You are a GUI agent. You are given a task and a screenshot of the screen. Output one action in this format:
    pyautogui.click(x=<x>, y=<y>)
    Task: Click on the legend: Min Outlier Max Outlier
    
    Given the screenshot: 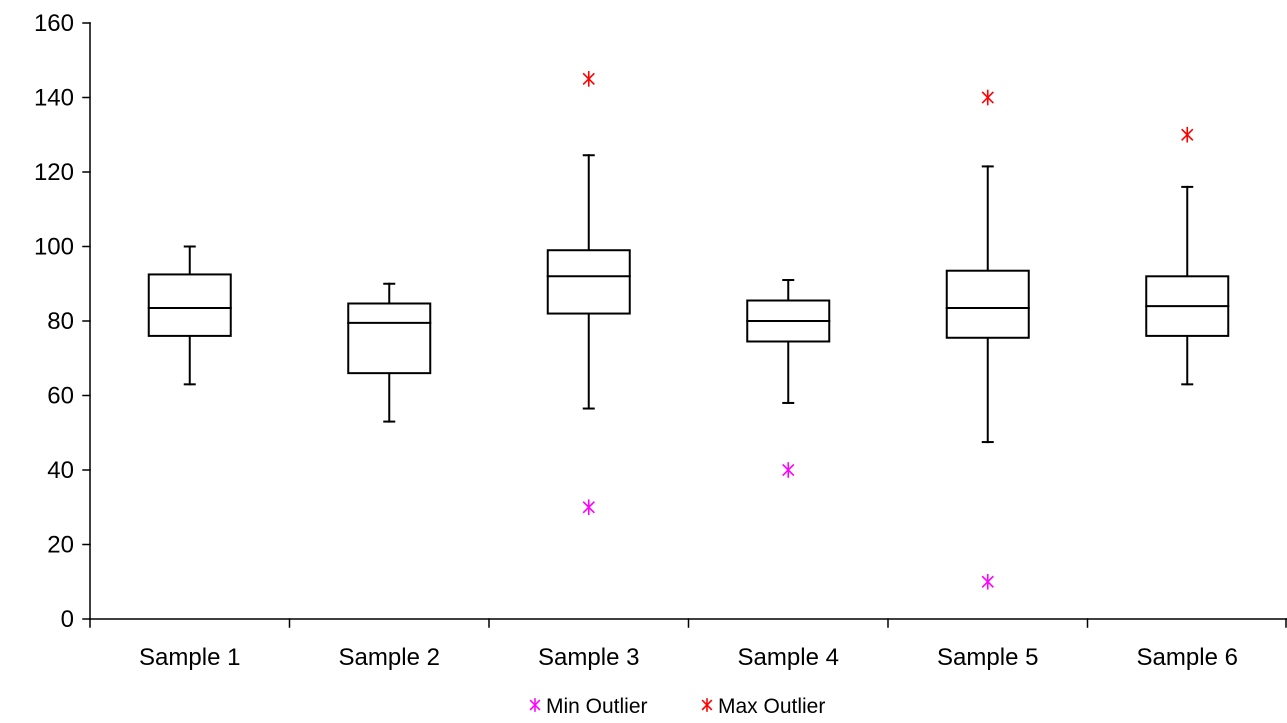 What is the action you would take?
    pyautogui.click(x=677, y=706)
    